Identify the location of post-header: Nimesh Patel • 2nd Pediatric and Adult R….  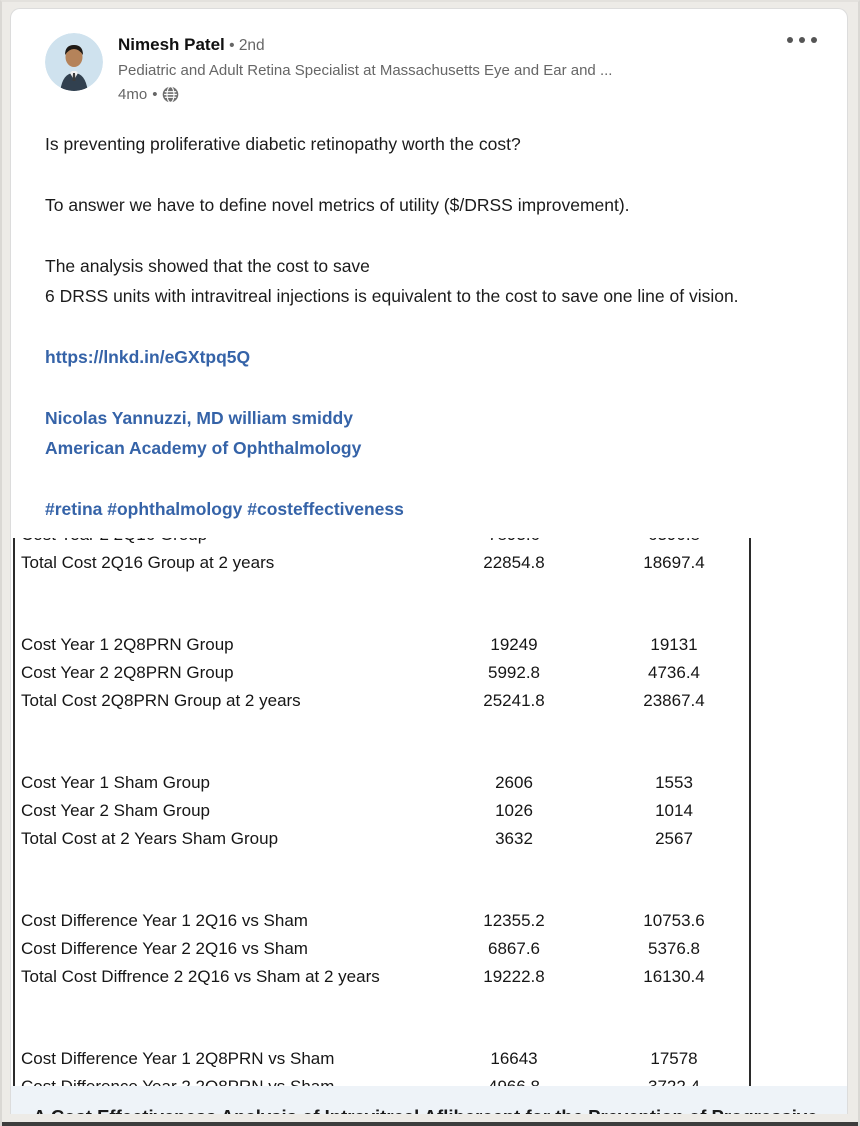
(429, 56).